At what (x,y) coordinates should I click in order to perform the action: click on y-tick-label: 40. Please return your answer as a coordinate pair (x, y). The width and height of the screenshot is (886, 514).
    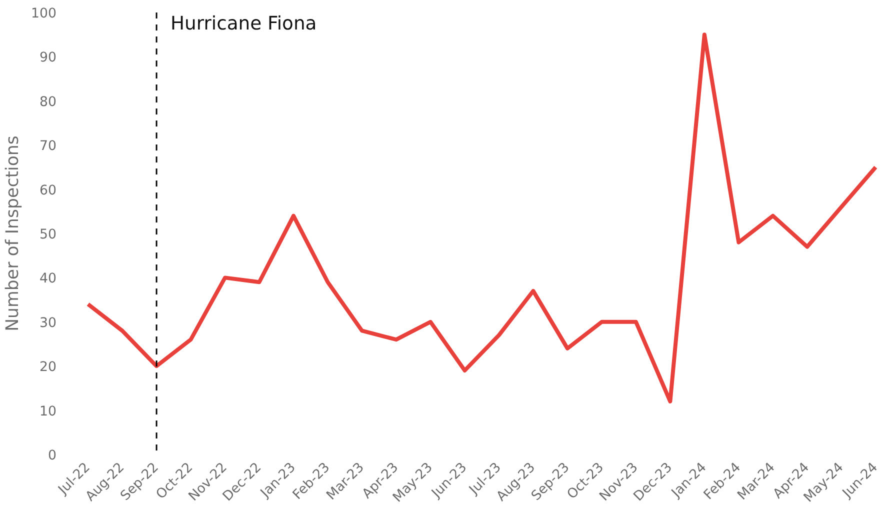
    Looking at the image, I should click on (48, 279).